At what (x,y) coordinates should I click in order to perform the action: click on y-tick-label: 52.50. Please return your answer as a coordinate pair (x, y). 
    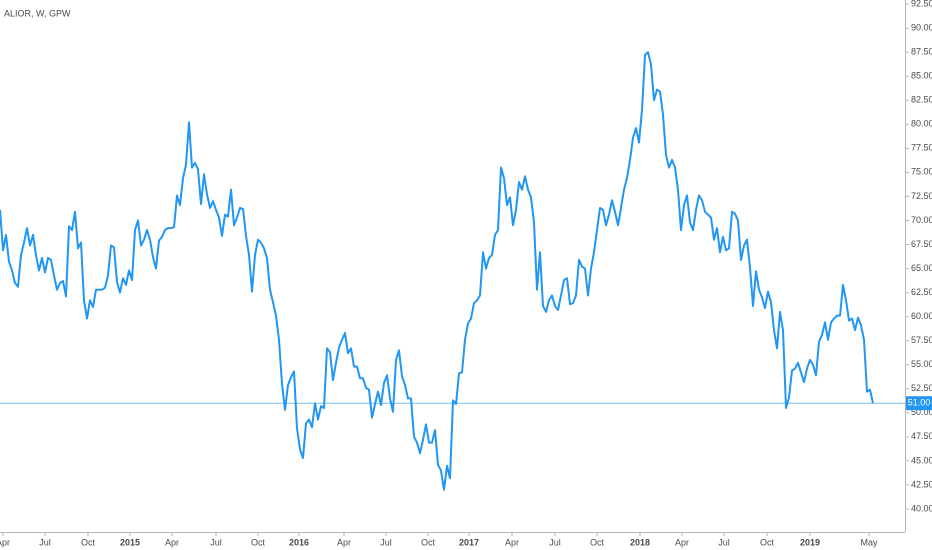
    Looking at the image, I should click on (921, 388).